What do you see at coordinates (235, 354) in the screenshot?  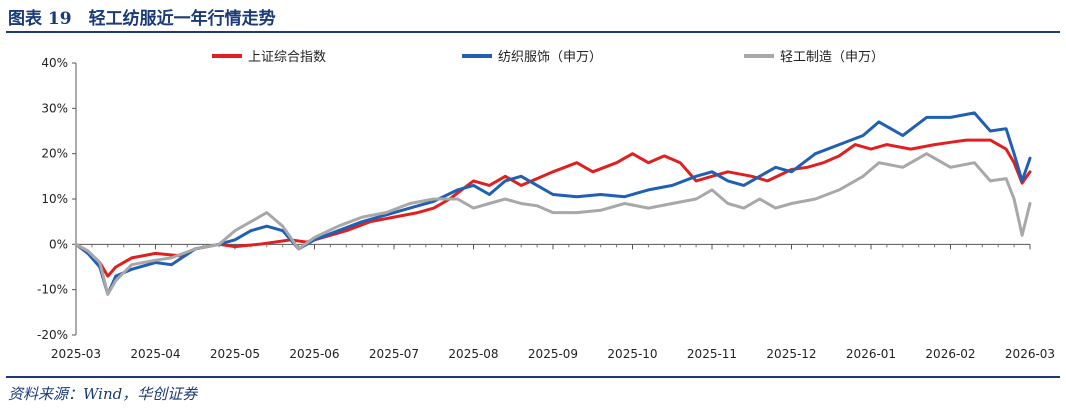 I see `x-tick-label: 2025-05` at bounding box center [235, 354].